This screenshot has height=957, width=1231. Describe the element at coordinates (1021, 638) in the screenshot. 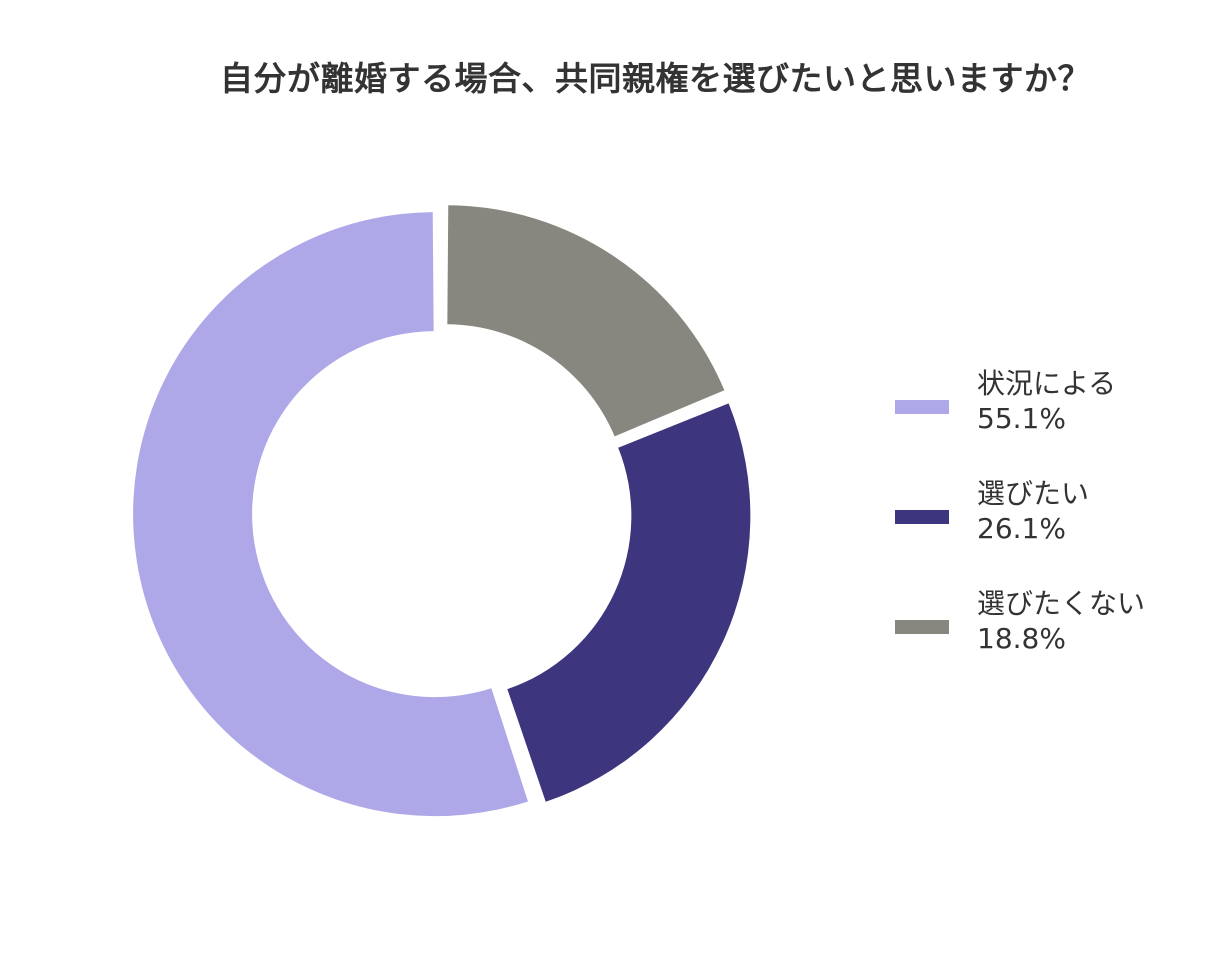

I see `legend-value: 18.8%` at that location.